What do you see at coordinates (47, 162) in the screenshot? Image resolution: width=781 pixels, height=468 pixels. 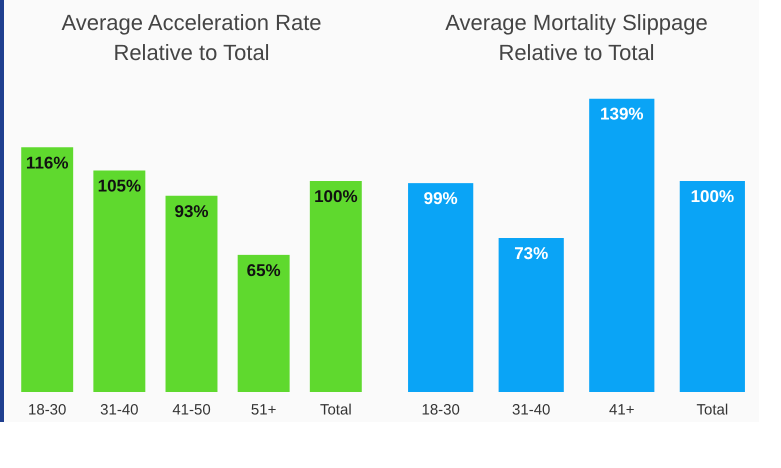 I see `data-label: 116%` at bounding box center [47, 162].